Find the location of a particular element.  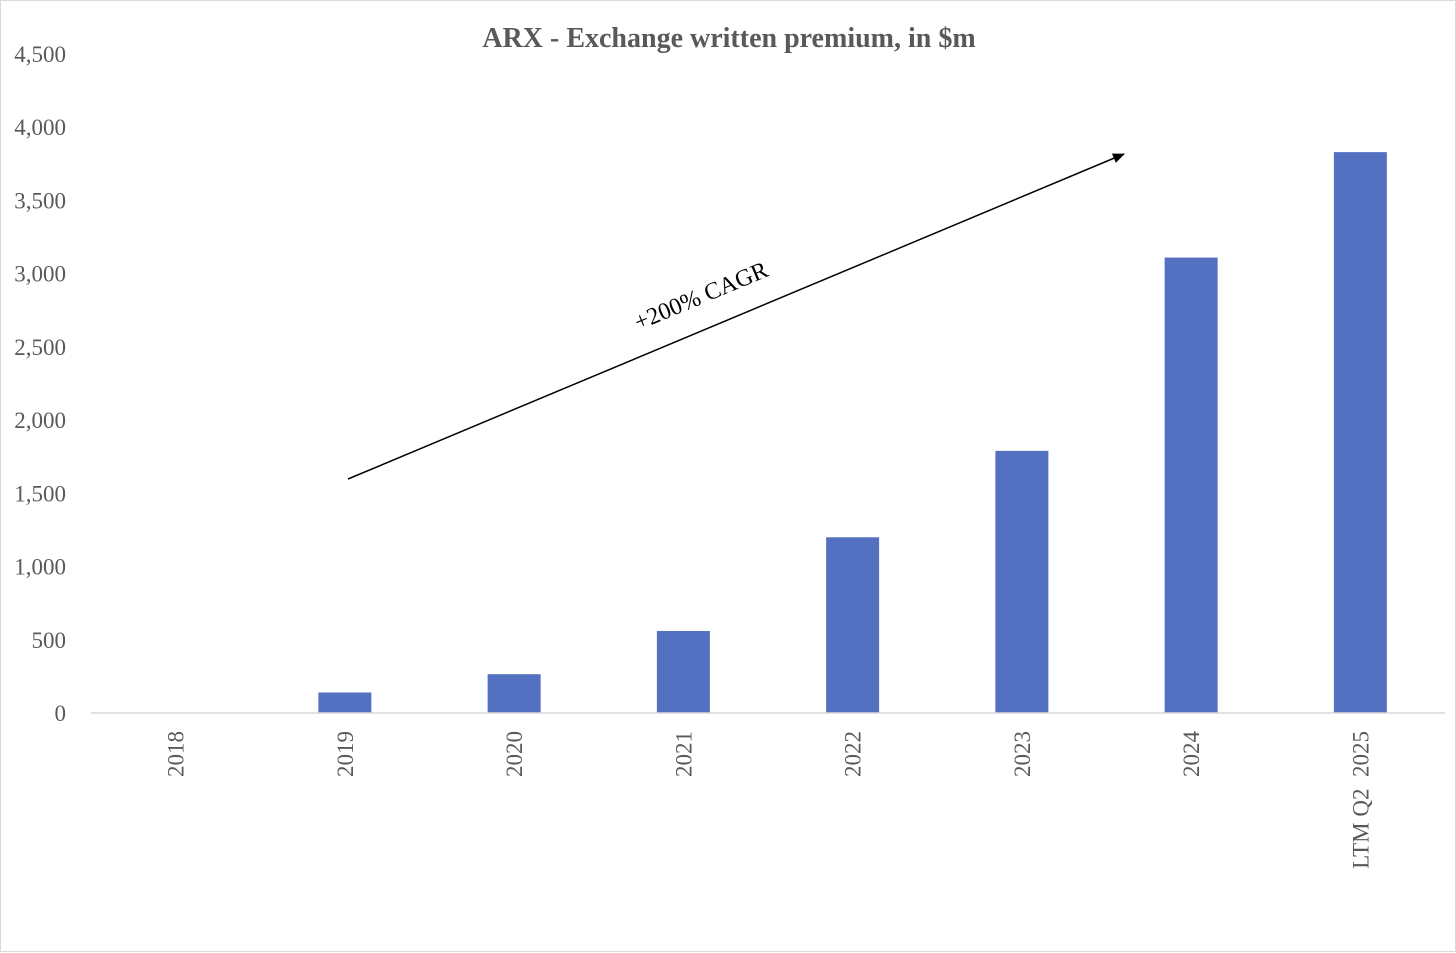

x-tick-label: LTM Q2 2025 is located at coordinates (1360, 800).